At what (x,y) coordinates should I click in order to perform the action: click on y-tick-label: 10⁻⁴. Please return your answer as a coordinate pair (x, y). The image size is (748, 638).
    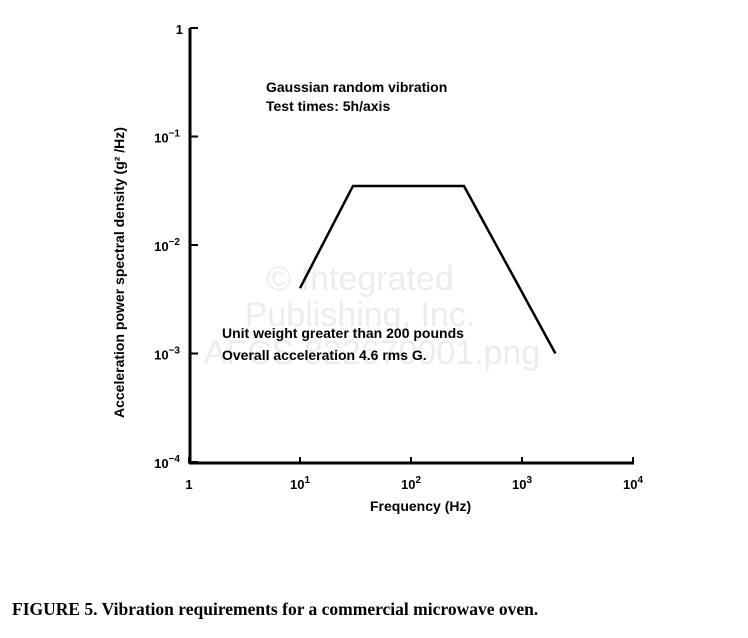
    Looking at the image, I should click on (167, 462).